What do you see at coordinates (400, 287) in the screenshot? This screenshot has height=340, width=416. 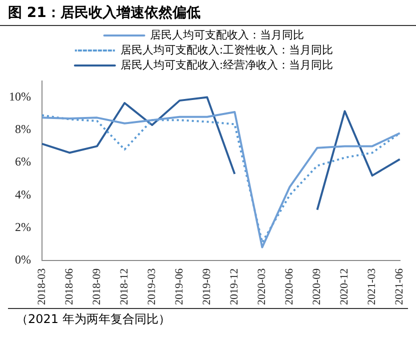 I see `x-tick-label: 2021-06` at bounding box center [400, 287].